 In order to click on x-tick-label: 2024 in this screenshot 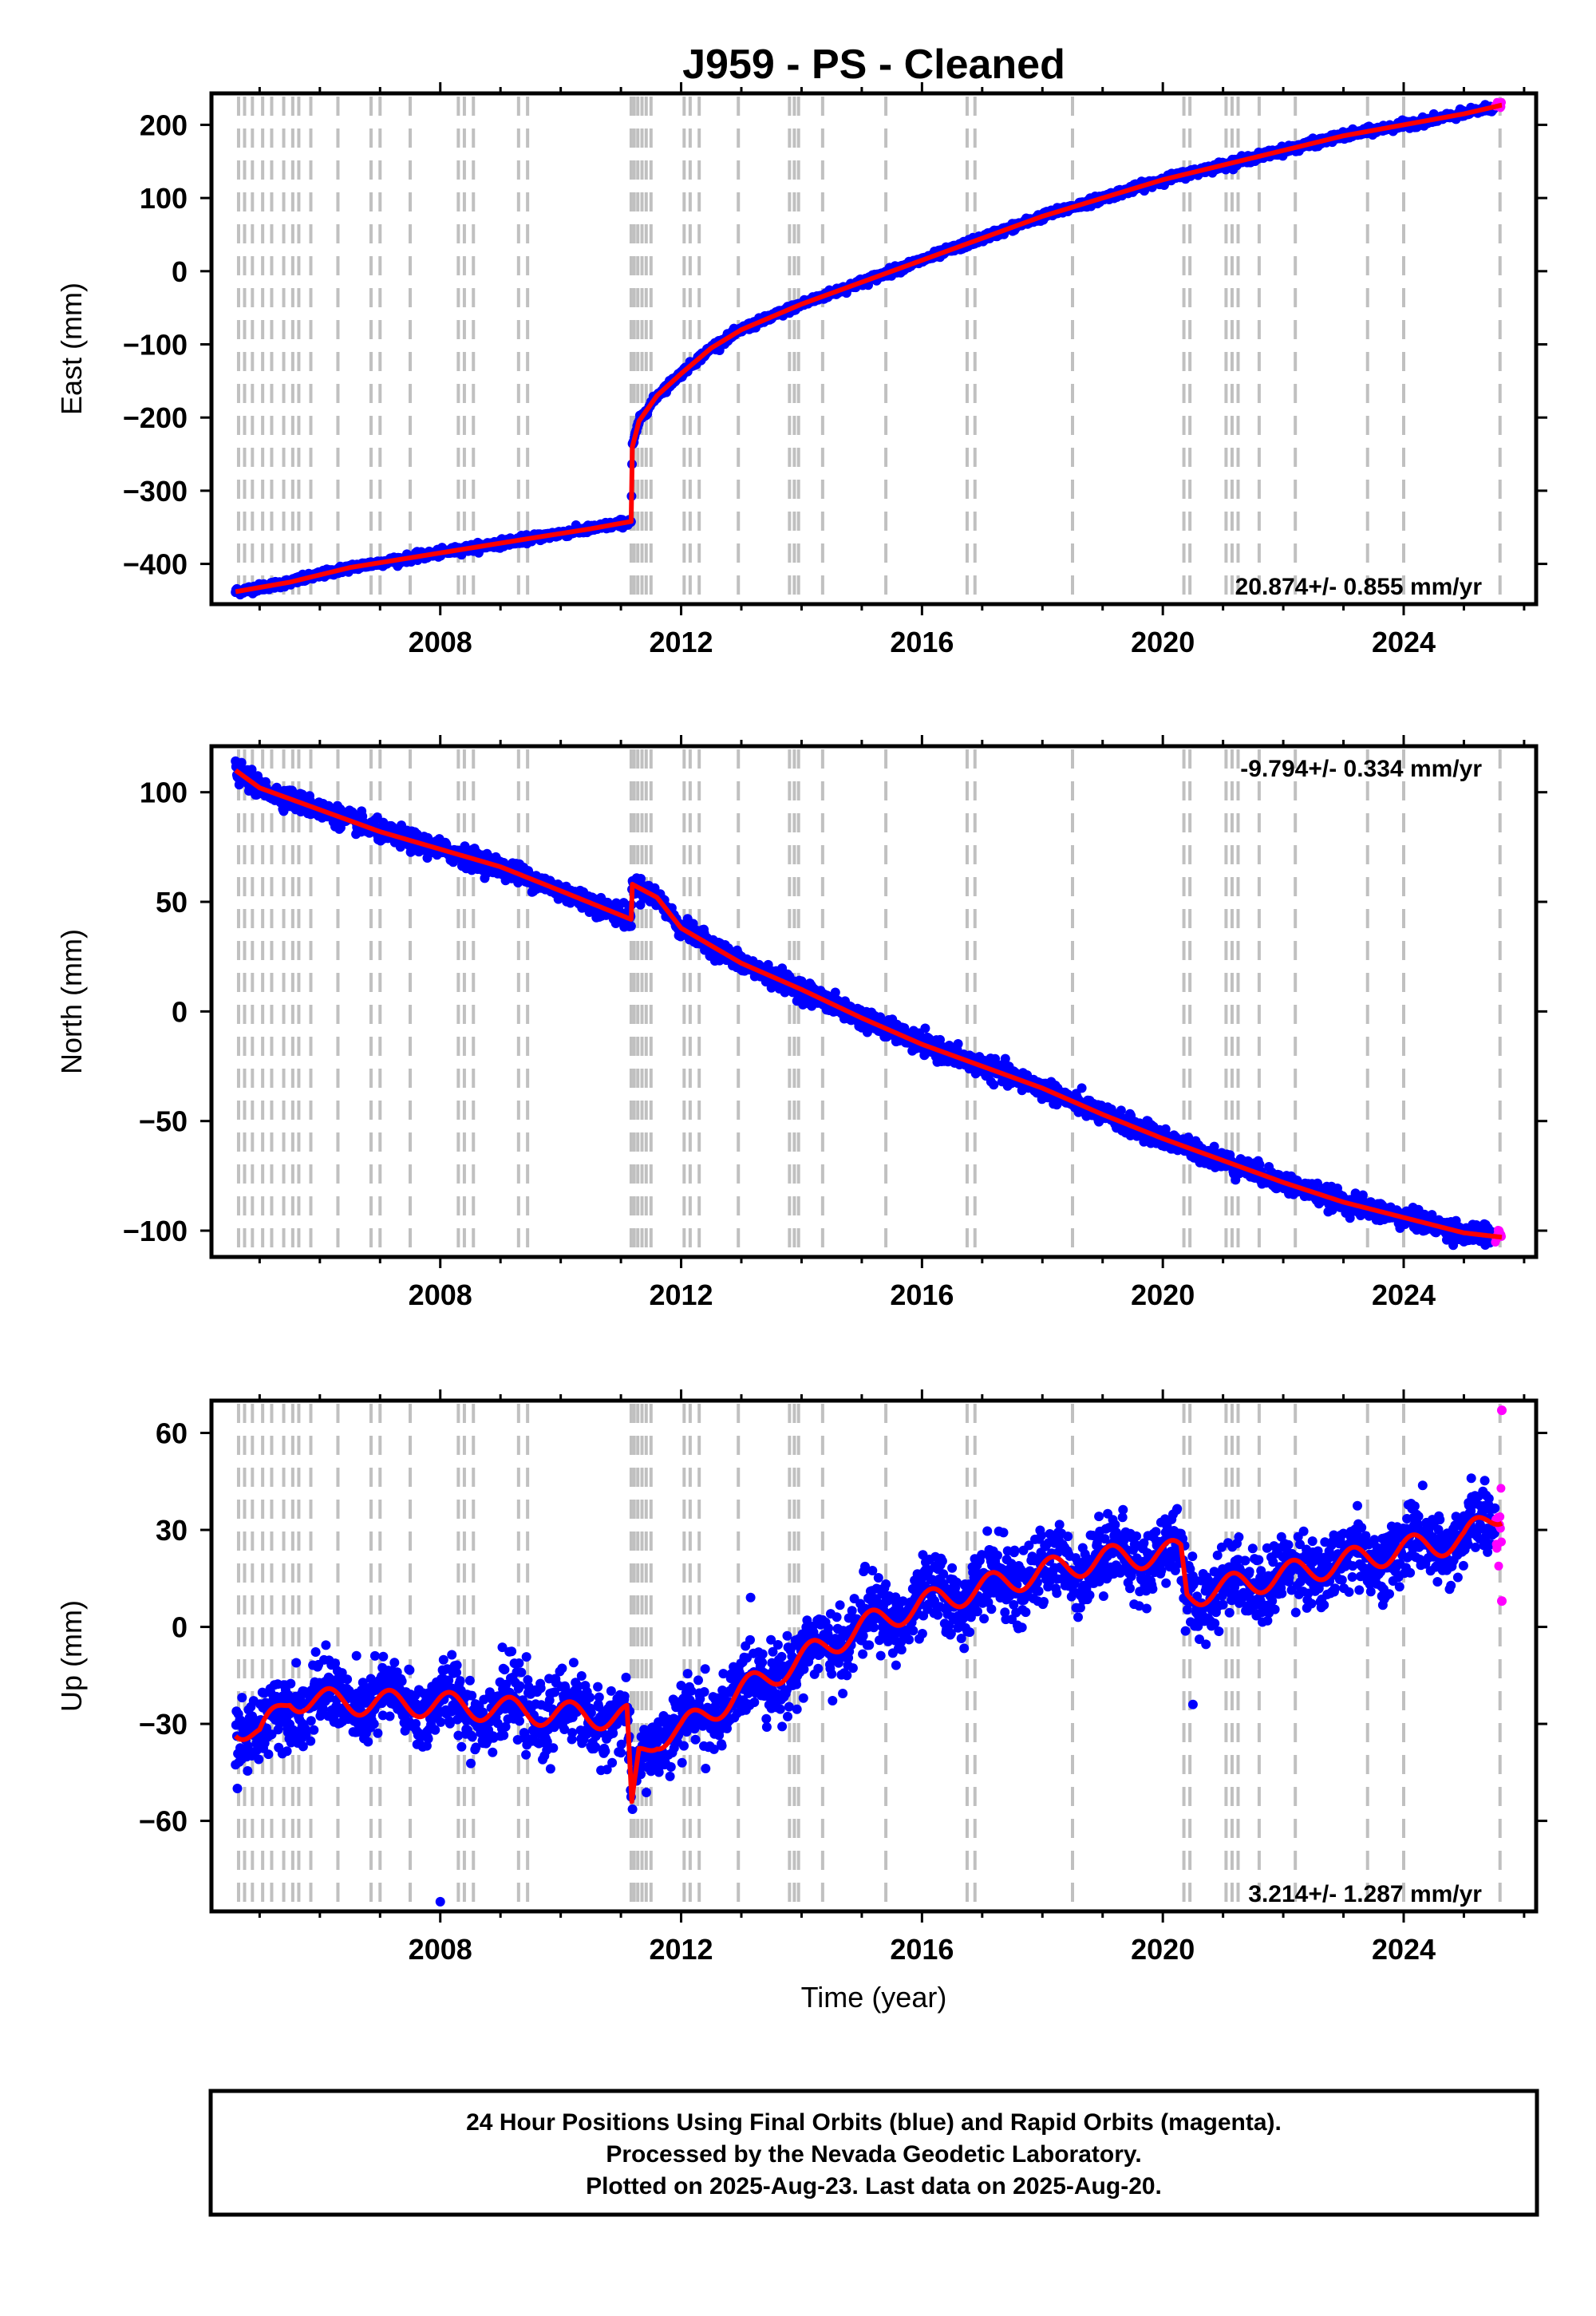, I will do `click(1404, 642)`.